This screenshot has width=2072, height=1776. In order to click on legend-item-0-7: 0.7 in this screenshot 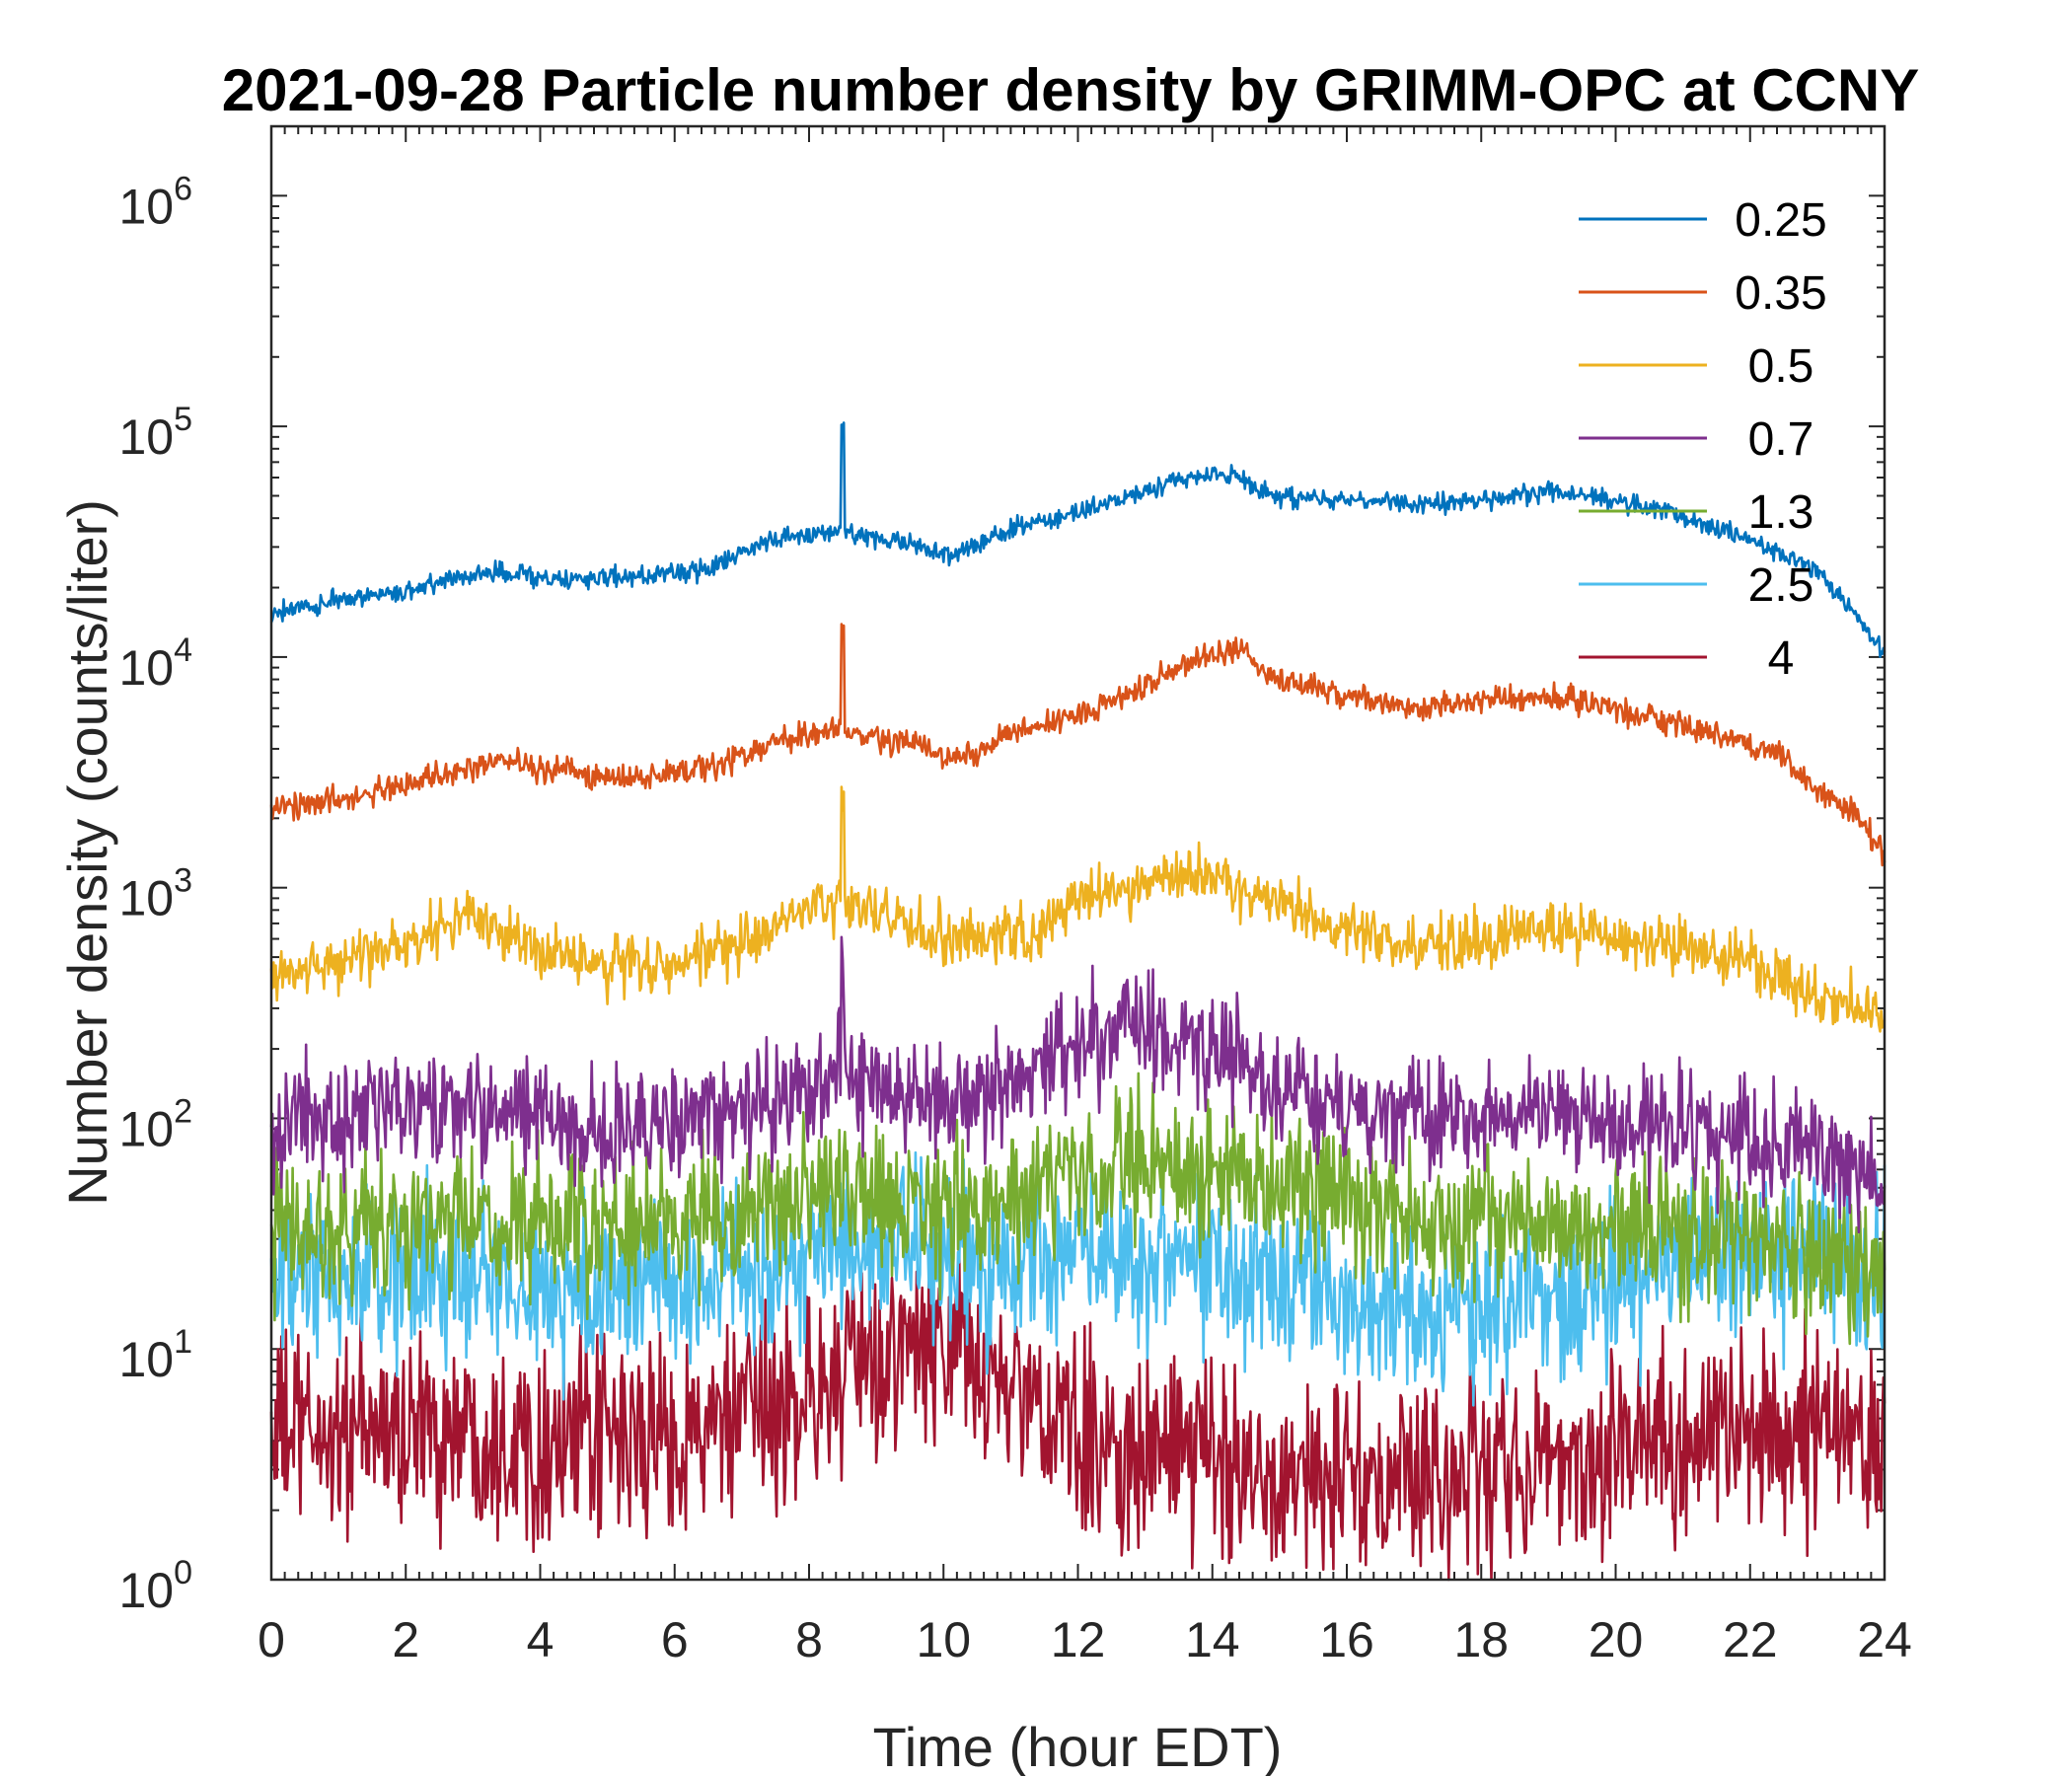, I will do `click(1696, 440)`.